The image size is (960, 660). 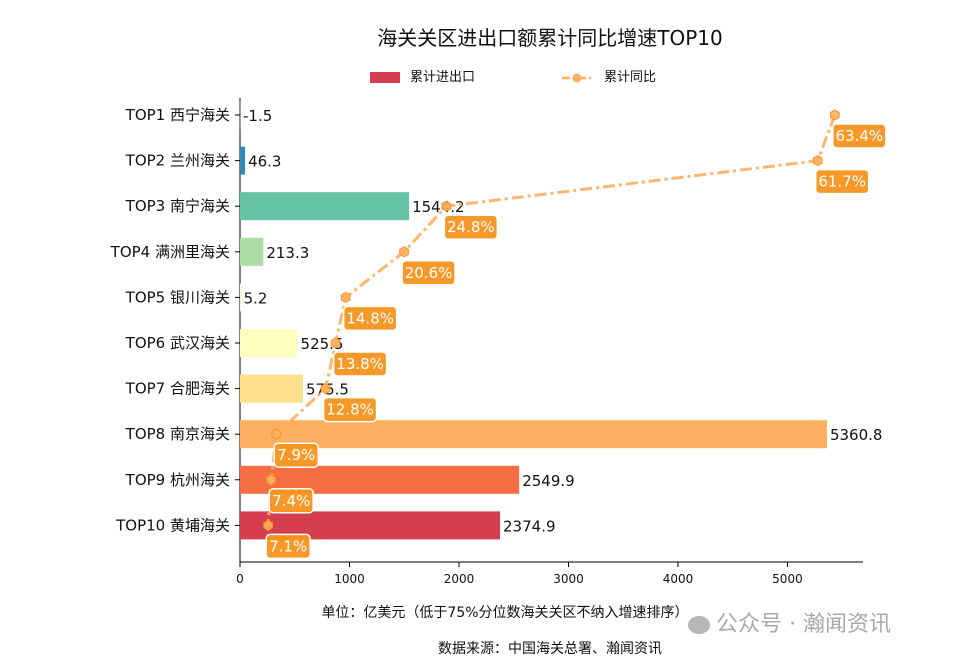 What do you see at coordinates (529, 526) in the screenshot?
I see `bar-value-label: 2374.9` at bounding box center [529, 526].